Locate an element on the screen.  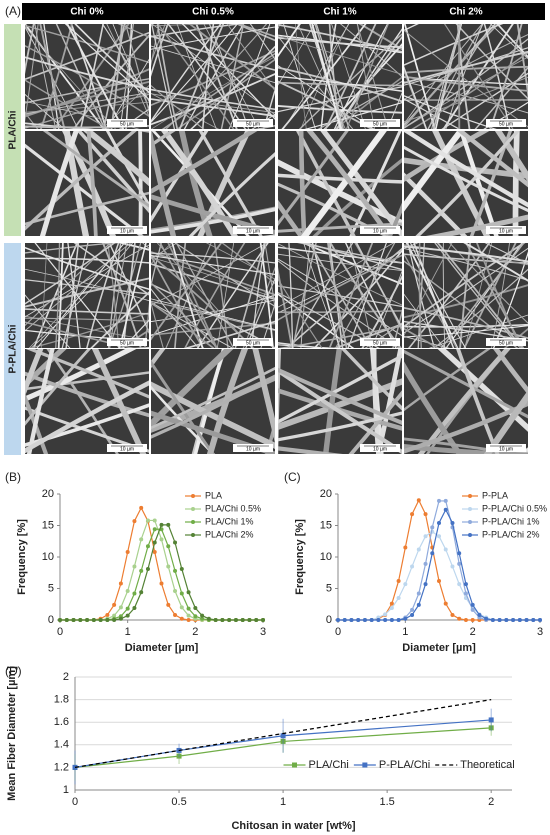
sem-image: 50 µm is located at coordinates (340, 295).